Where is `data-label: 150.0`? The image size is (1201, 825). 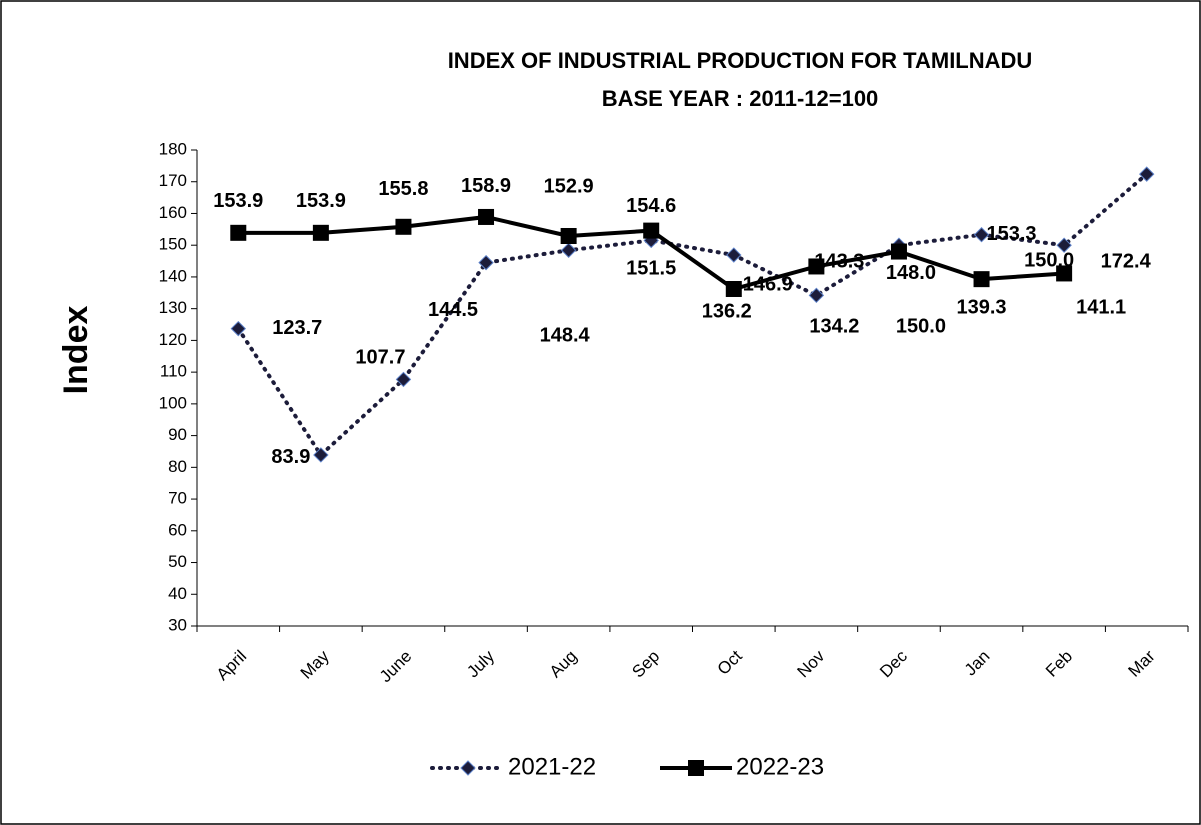 data-label: 150.0 is located at coordinates (921, 326).